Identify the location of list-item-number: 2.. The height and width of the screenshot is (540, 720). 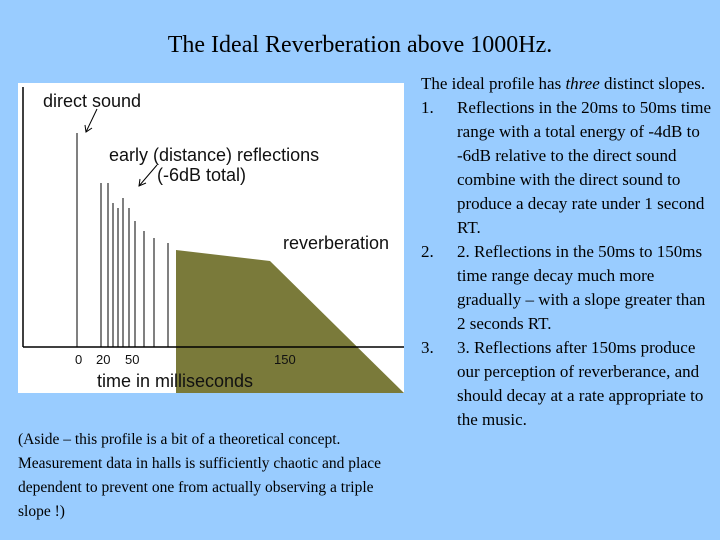
(427, 251).